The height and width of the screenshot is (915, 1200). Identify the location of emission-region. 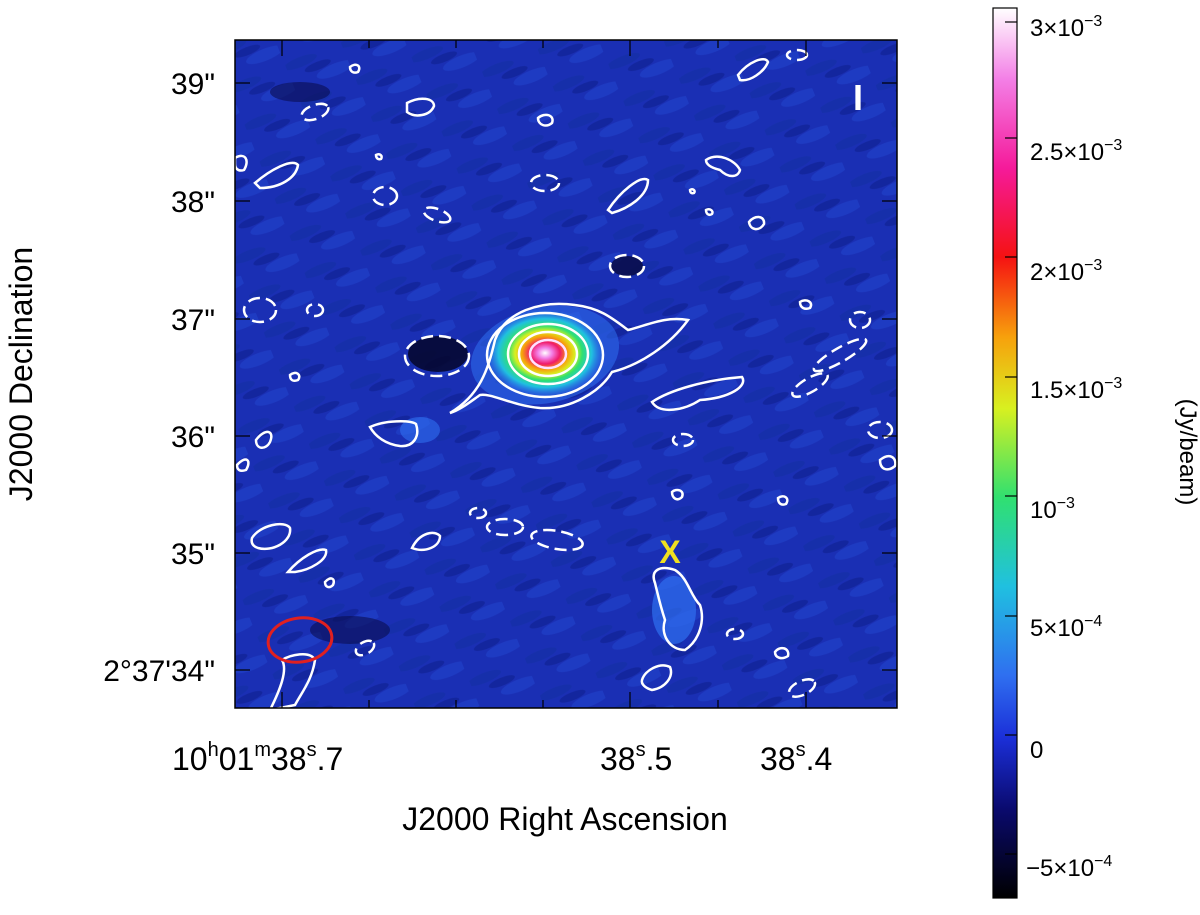
(420, 430).